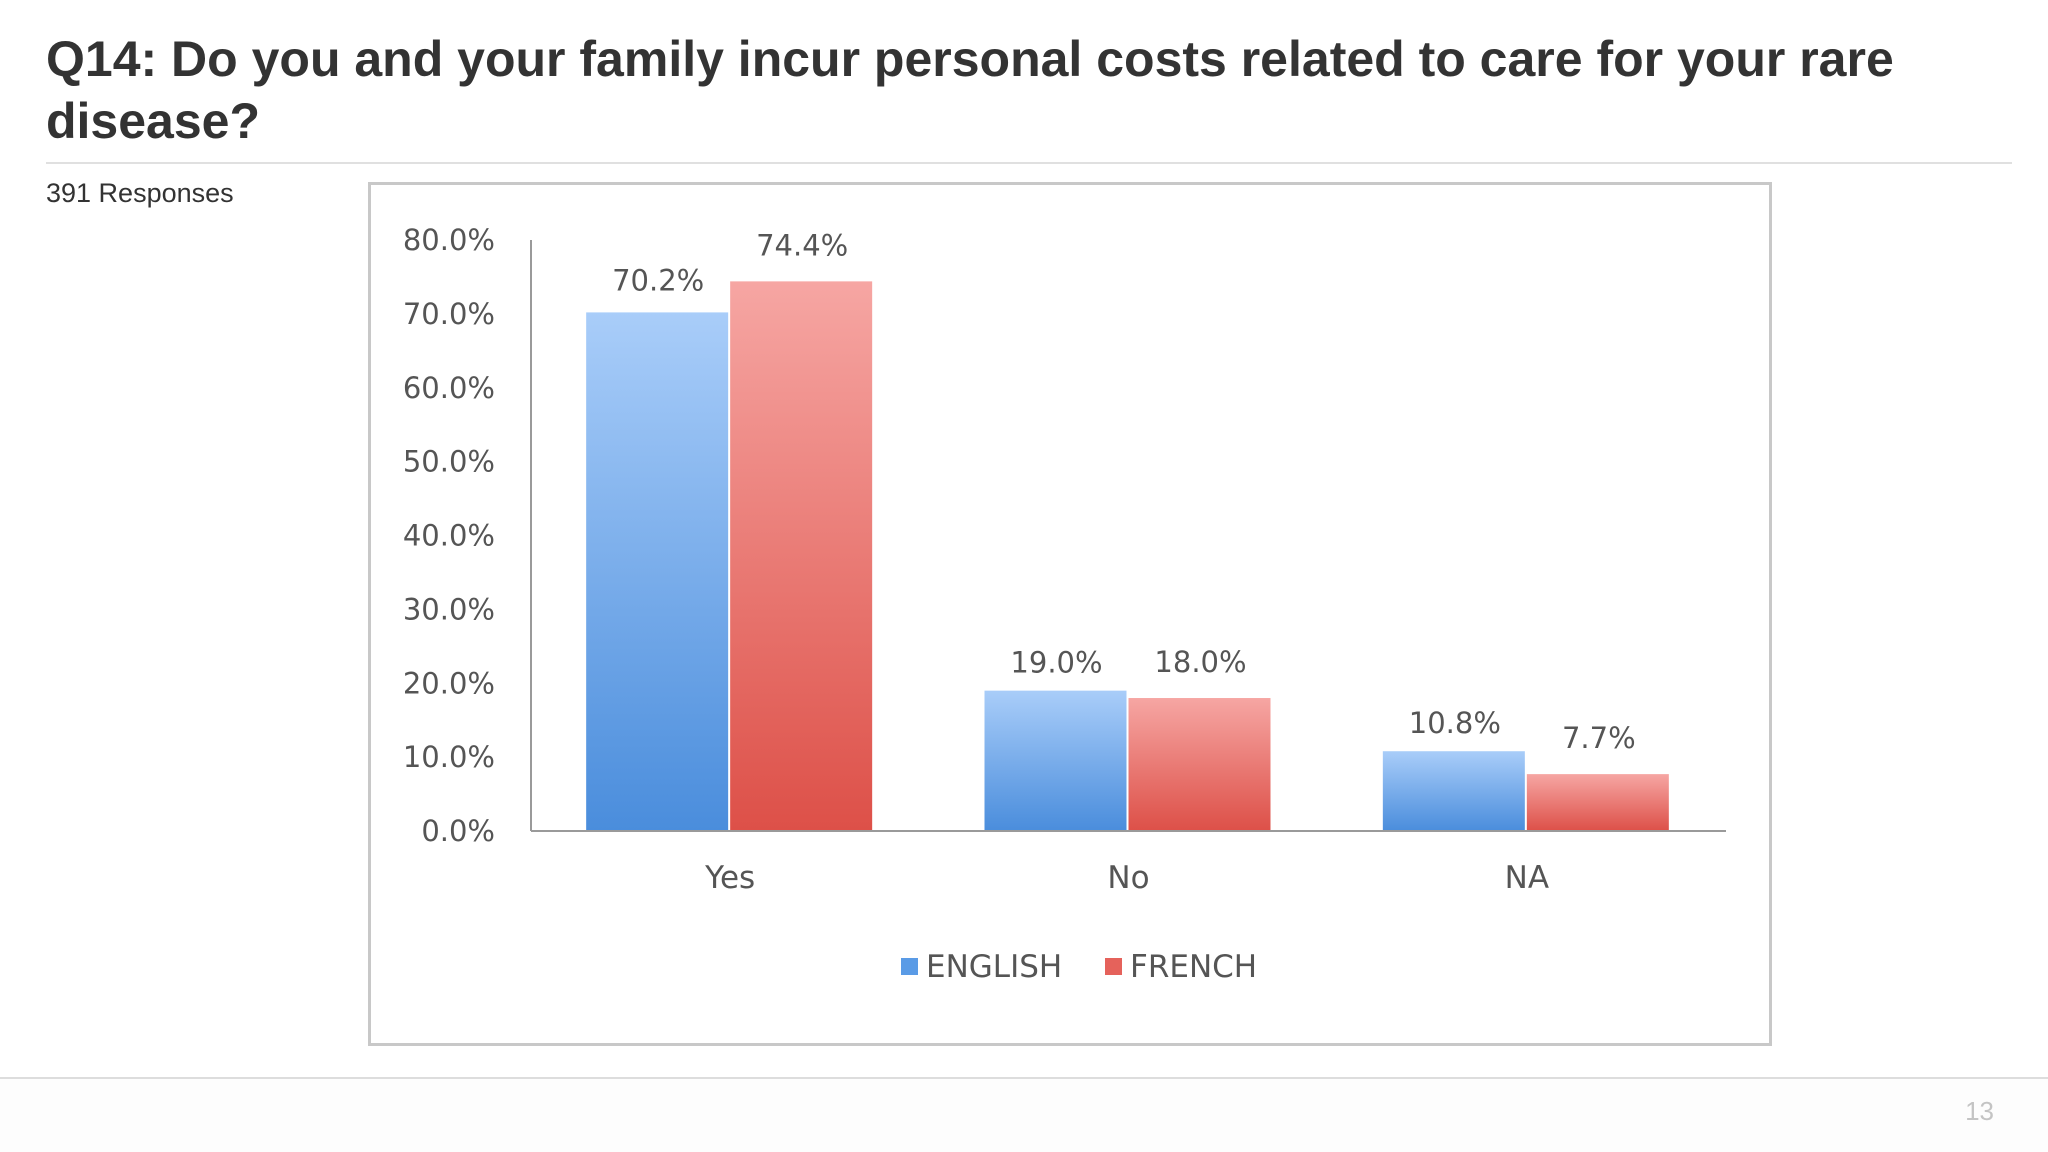  What do you see at coordinates (1597, 802) in the screenshot?
I see `bar-french-na` at bounding box center [1597, 802].